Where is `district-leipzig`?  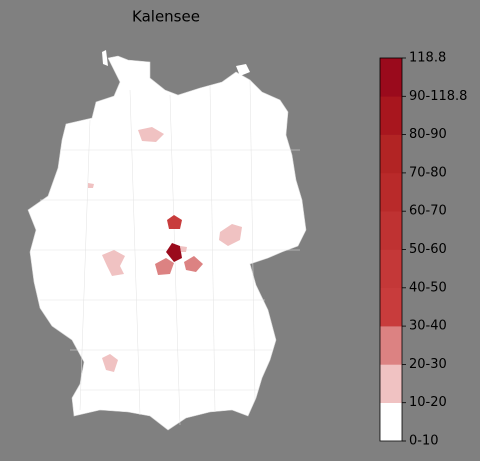 district-leipzig is located at coordinates (230, 235).